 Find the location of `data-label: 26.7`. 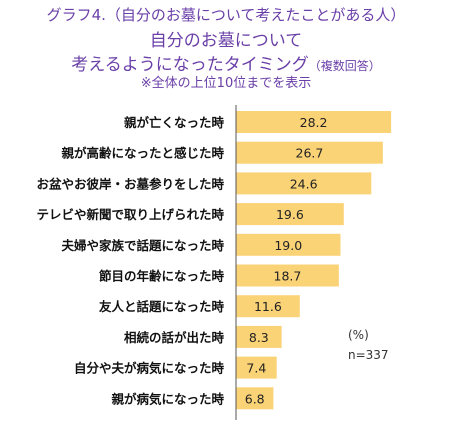

data-label: 26.7 is located at coordinates (310, 153).